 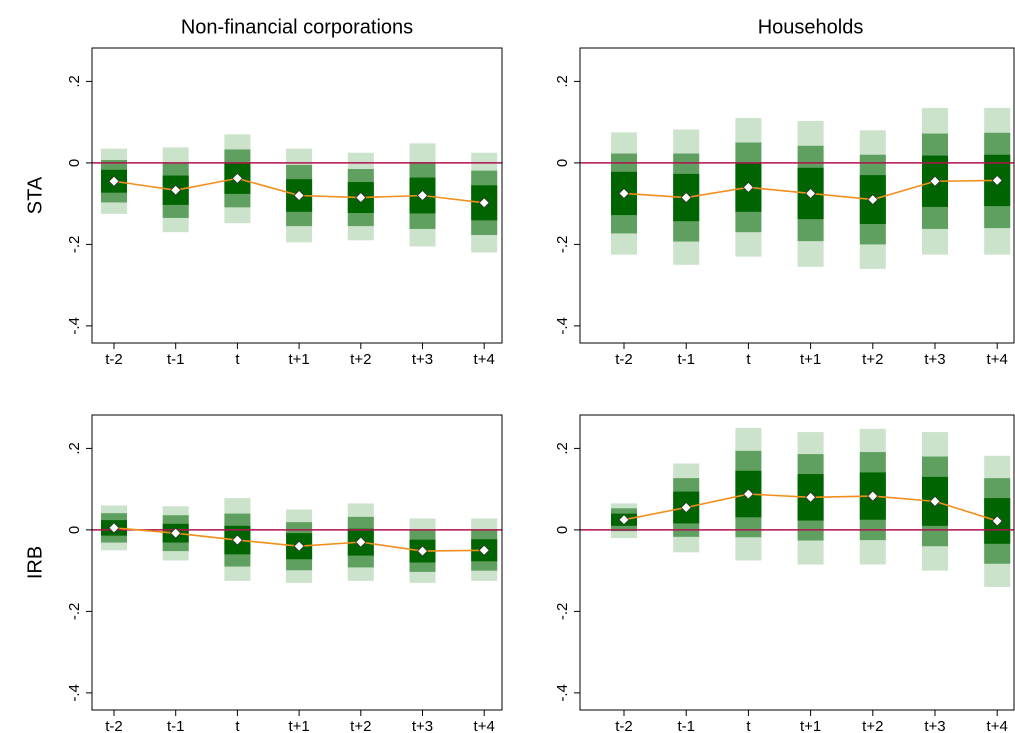 I want to click on row-label: STA, so click(x=35, y=195).